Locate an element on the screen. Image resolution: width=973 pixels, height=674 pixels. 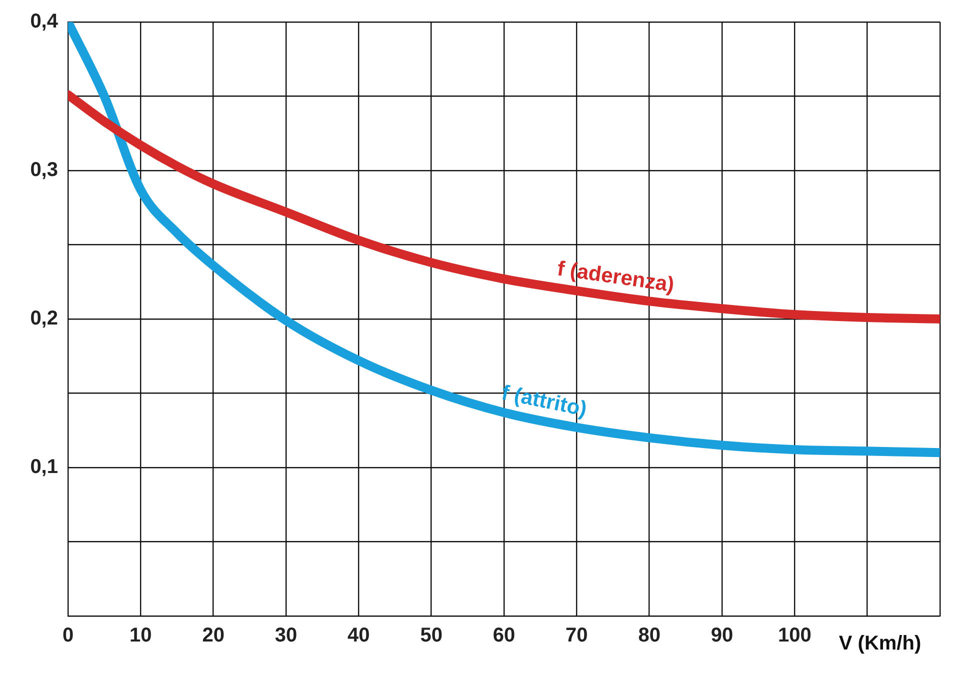
text: f (attrito) is located at coordinates (544, 401).